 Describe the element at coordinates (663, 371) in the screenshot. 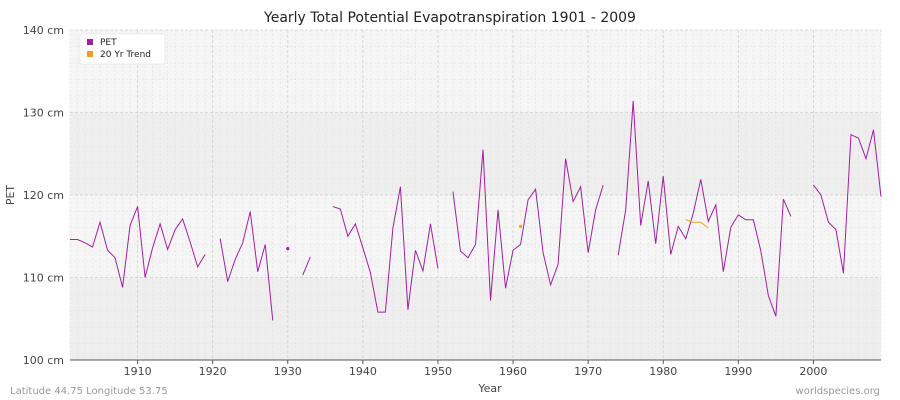

I see `x-tick-label: 1980` at that location.